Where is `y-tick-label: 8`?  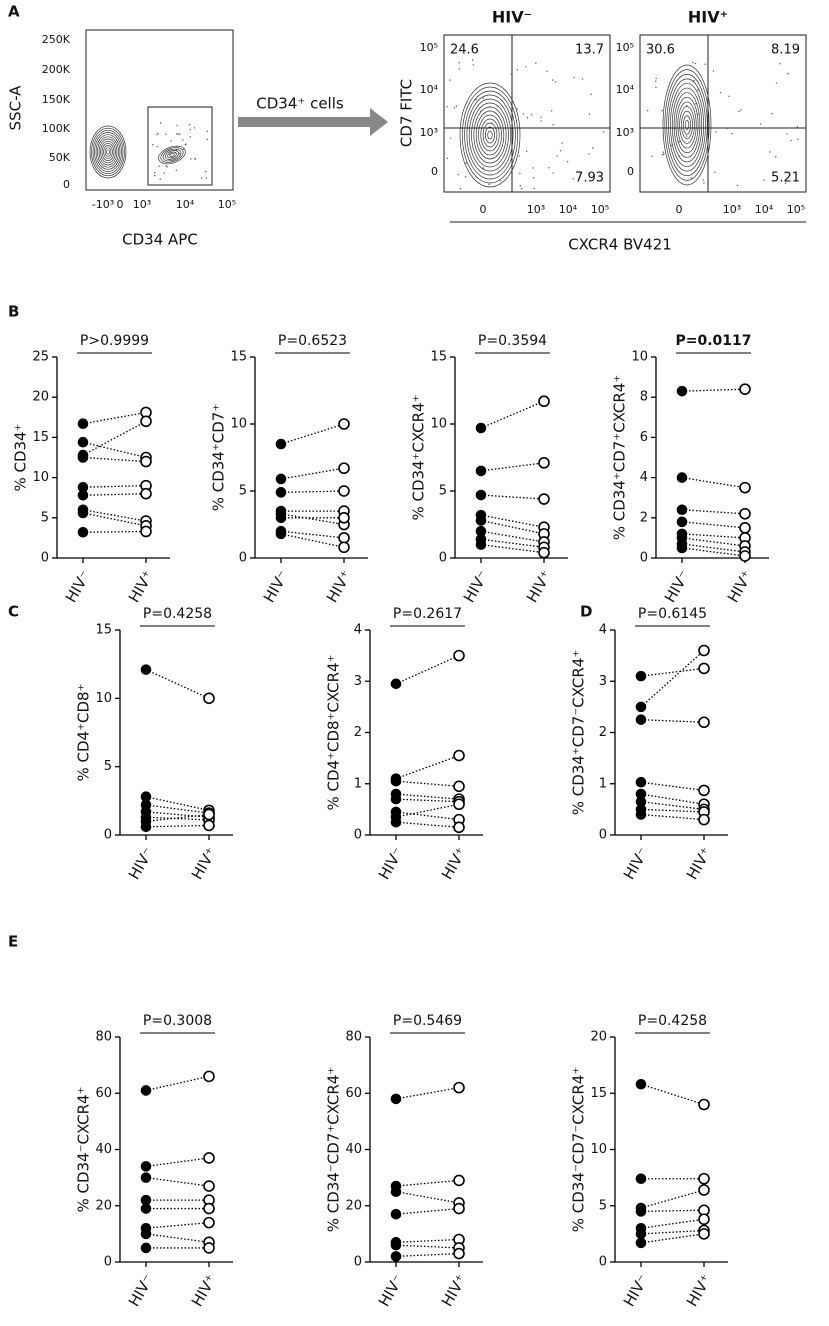 y-tick-label: 8 is located at coordinates (644, 397).